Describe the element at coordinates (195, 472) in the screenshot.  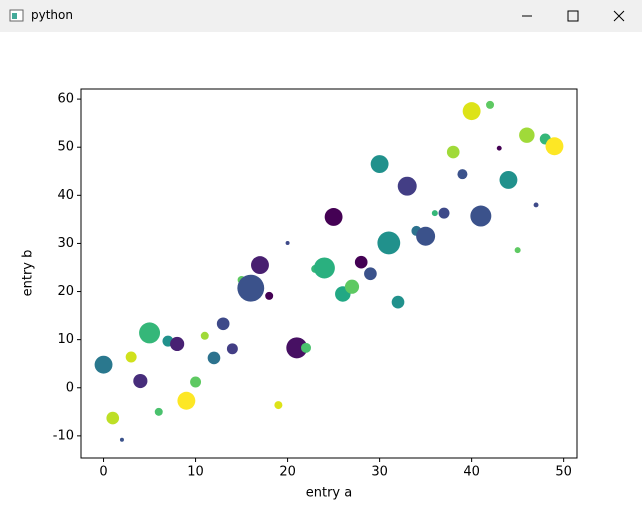
I see `x-tick-label: 10` at that location.